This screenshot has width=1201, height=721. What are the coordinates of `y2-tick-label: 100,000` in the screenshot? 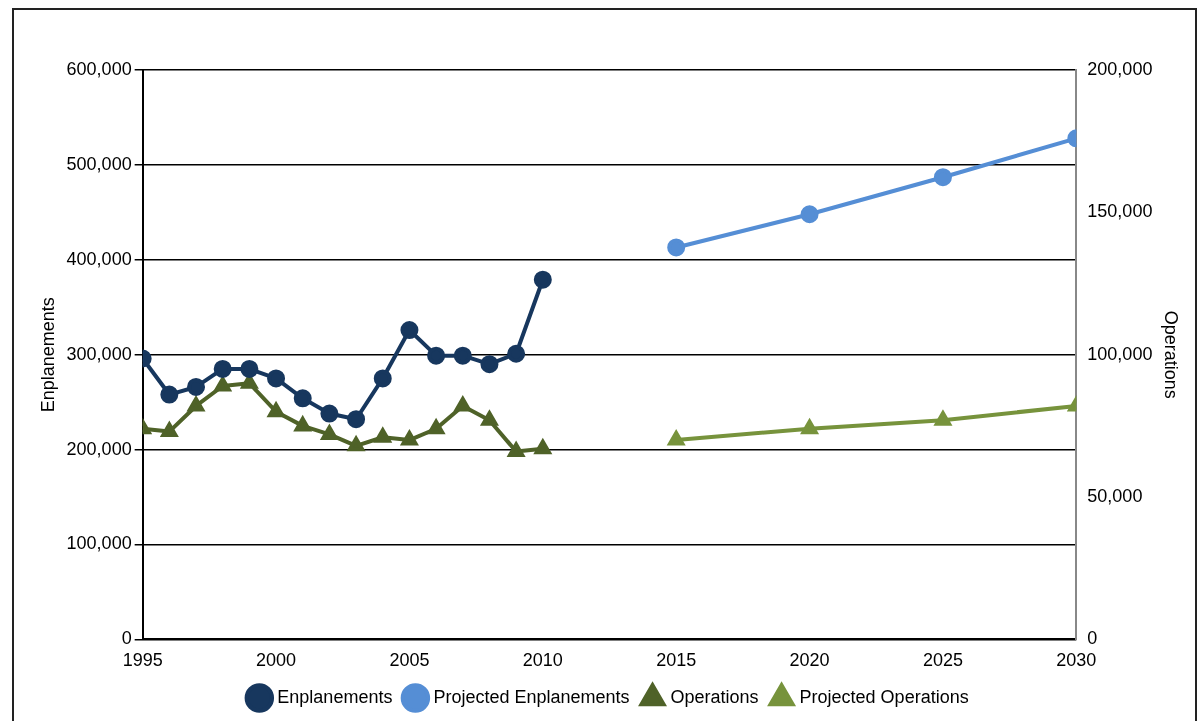 It's located at (1120, 353).